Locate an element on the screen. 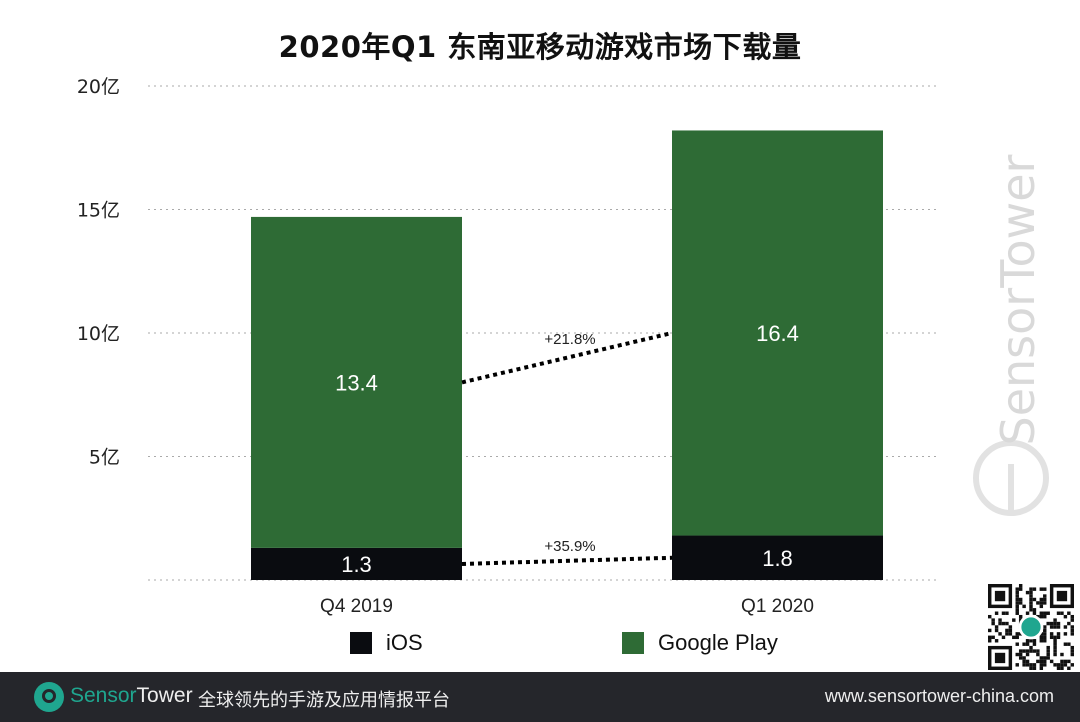  legend-label-google-play: Google Play is located at coordinates (718, 642).